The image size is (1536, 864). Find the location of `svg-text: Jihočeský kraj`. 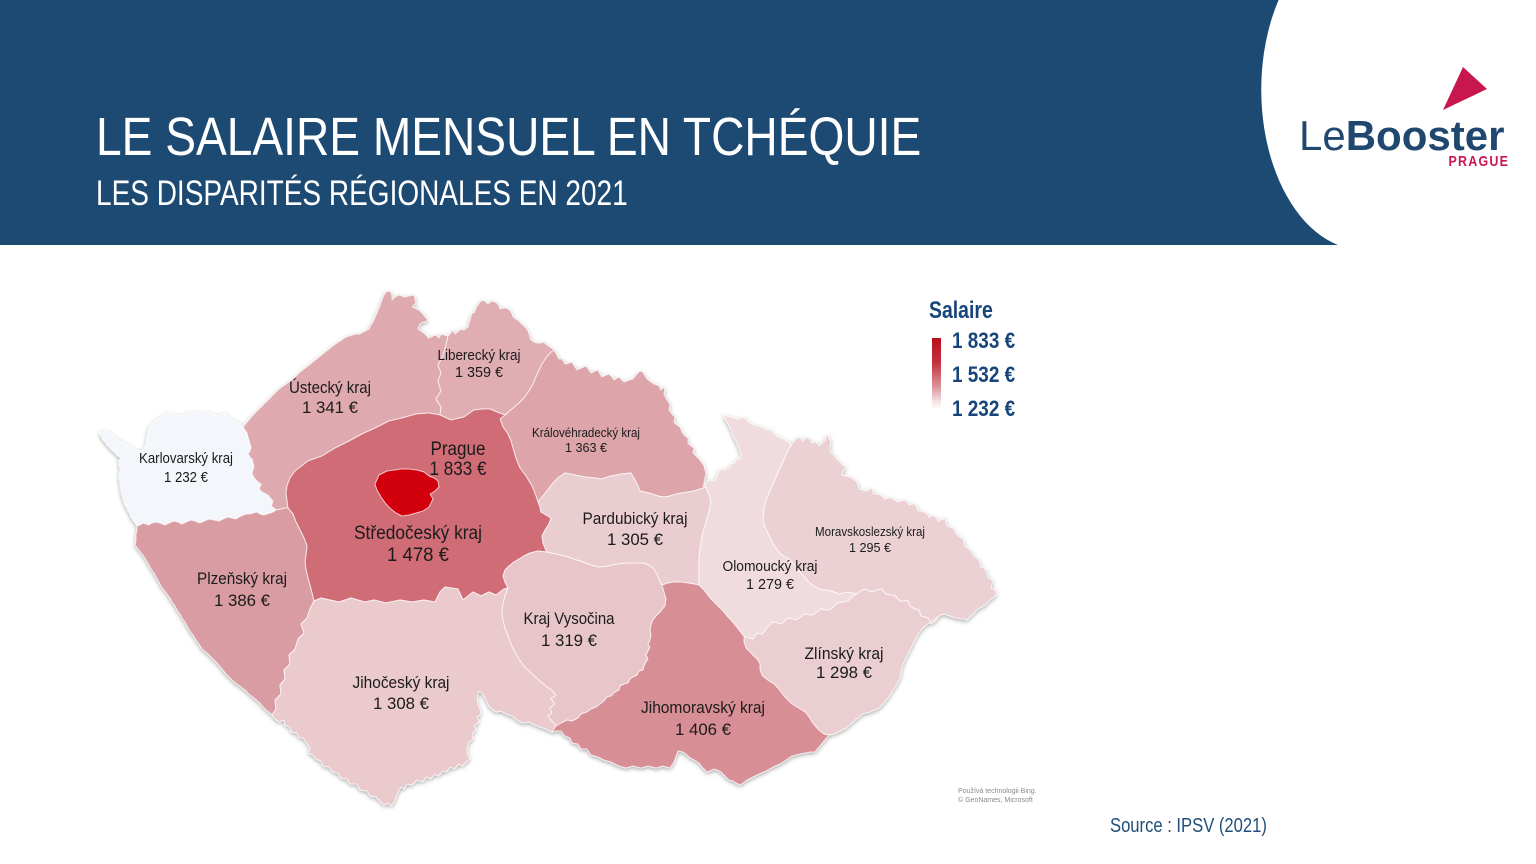

svg-text: Jihočeský kraj is located at coordinates (401, 683).